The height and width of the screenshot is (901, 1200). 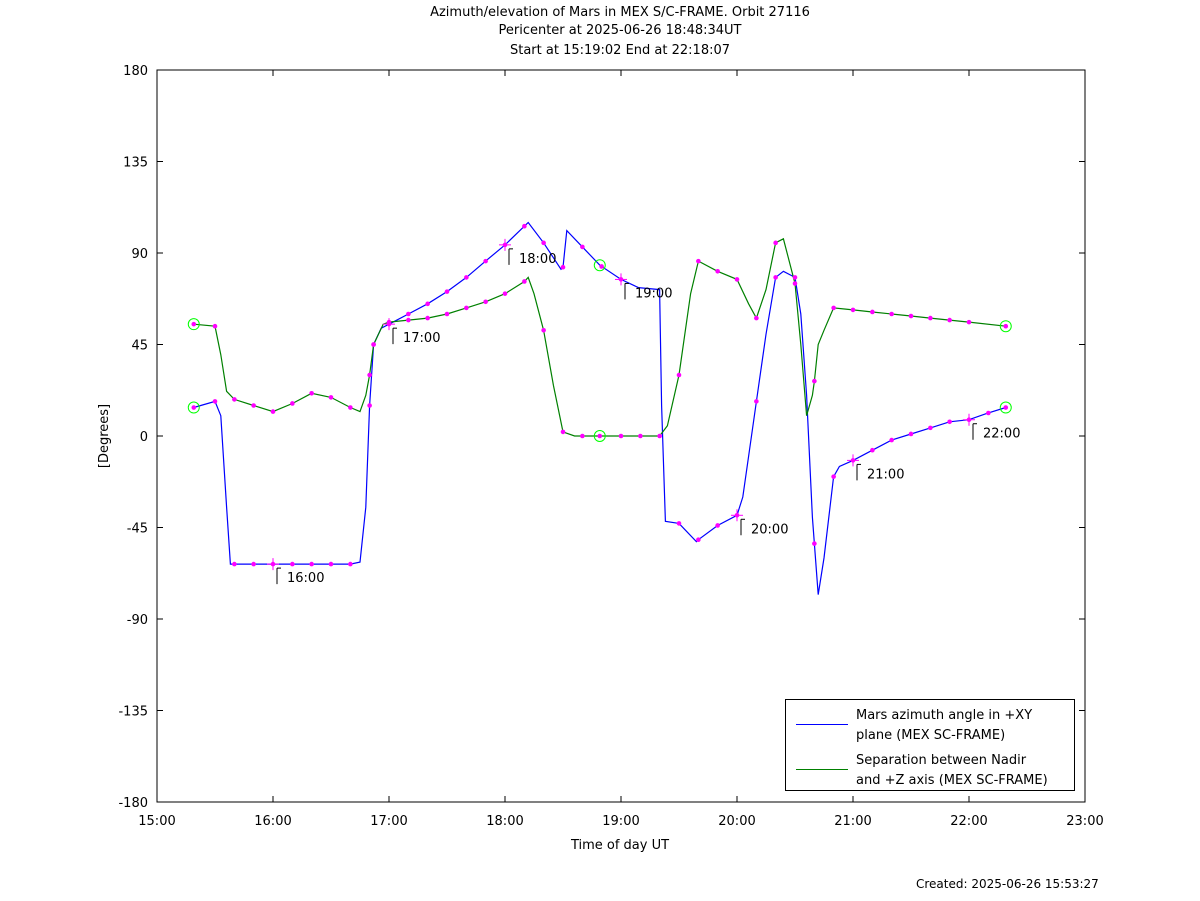 What do you see at coordinates (504, 821) in the screenshot?
I see `x-tick-label: 18:00` at bounding box center [504, 821].